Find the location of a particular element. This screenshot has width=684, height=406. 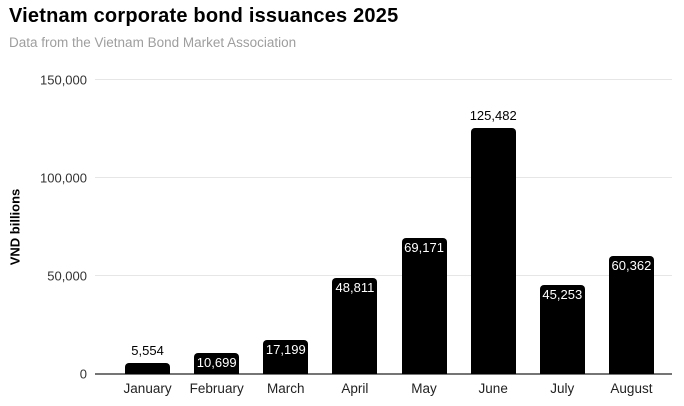

y-axis-title: VND billions is located at coordinates (15, 227).